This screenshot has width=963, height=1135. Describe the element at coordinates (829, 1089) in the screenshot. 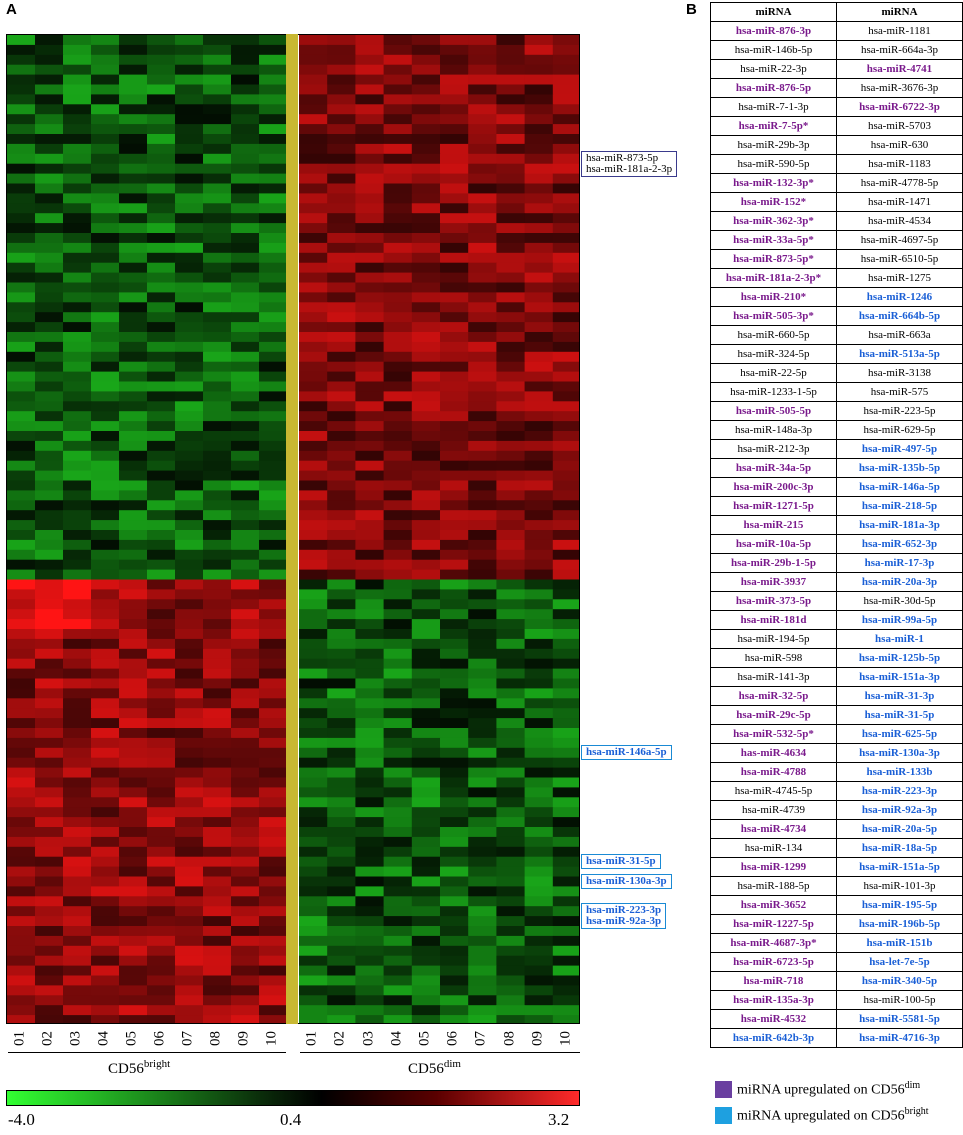

I see `legend-label-dim: miRNA upregulated on CD56dim` at that location.